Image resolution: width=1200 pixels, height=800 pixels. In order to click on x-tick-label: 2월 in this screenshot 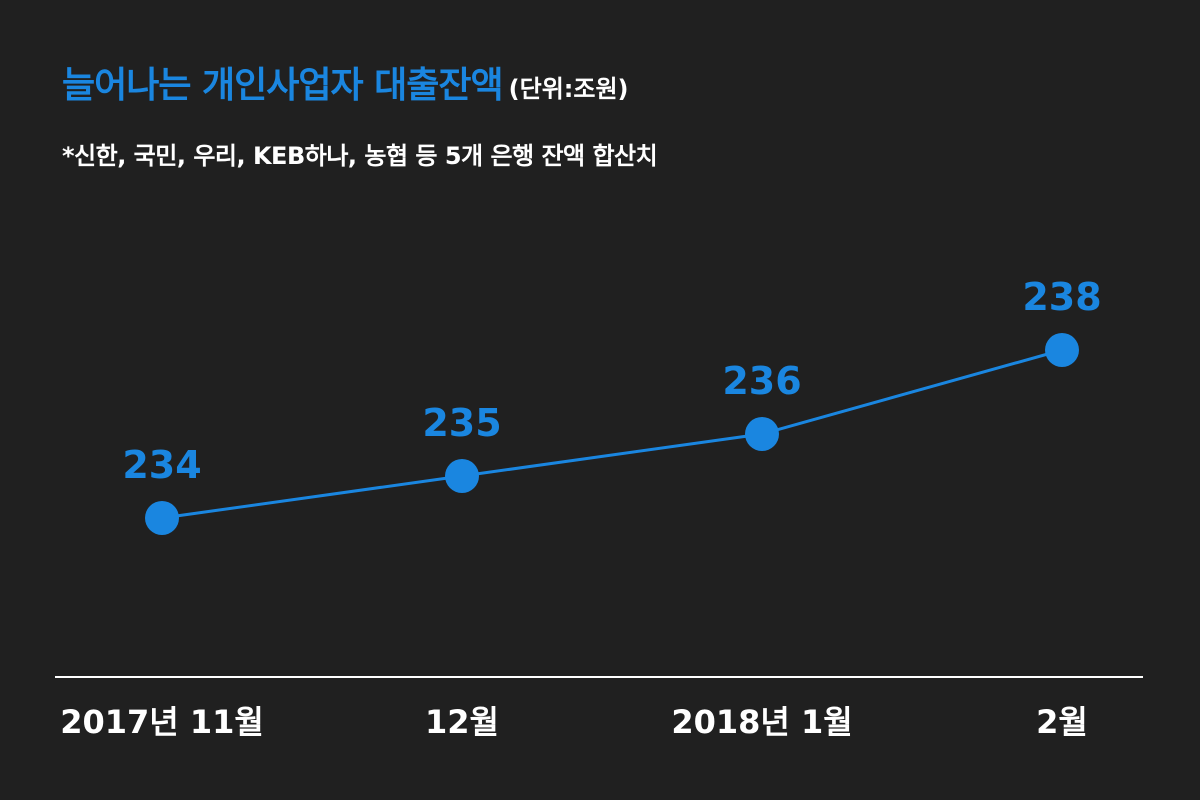, I will do `click(1062, 722)`.